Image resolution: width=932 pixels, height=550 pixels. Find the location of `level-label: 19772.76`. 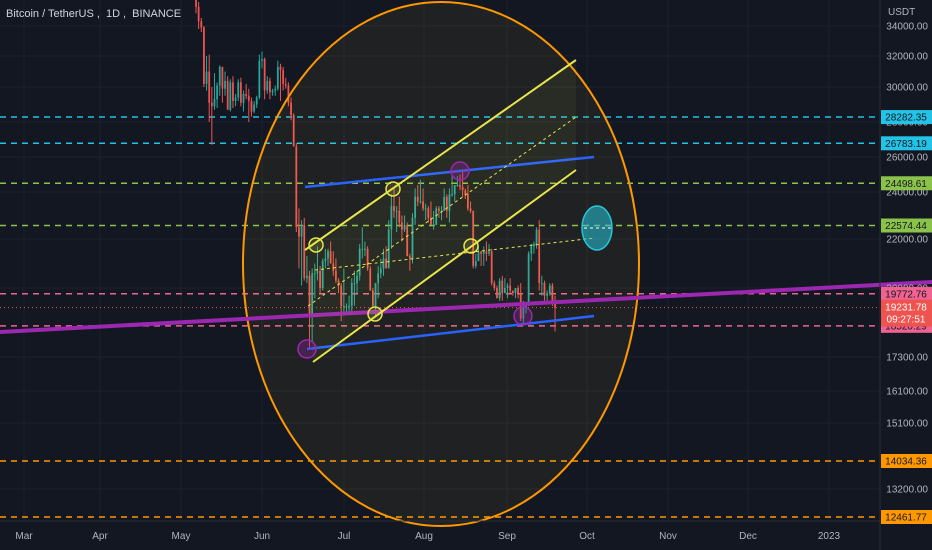

level-label: 19772.76 is located at coordinates (906, 294).